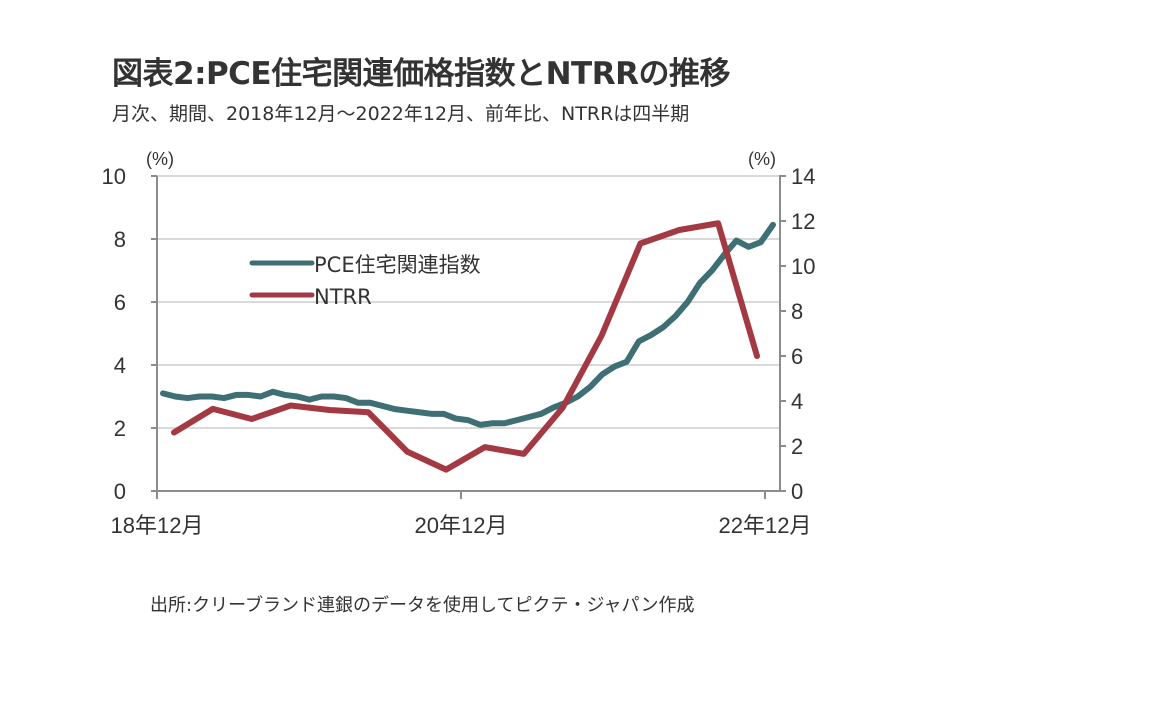 The image size is (1152, 720). Describe the element at coordinates (114, 176) in the screenshot. I see `left-tick-label: 10` at that location.